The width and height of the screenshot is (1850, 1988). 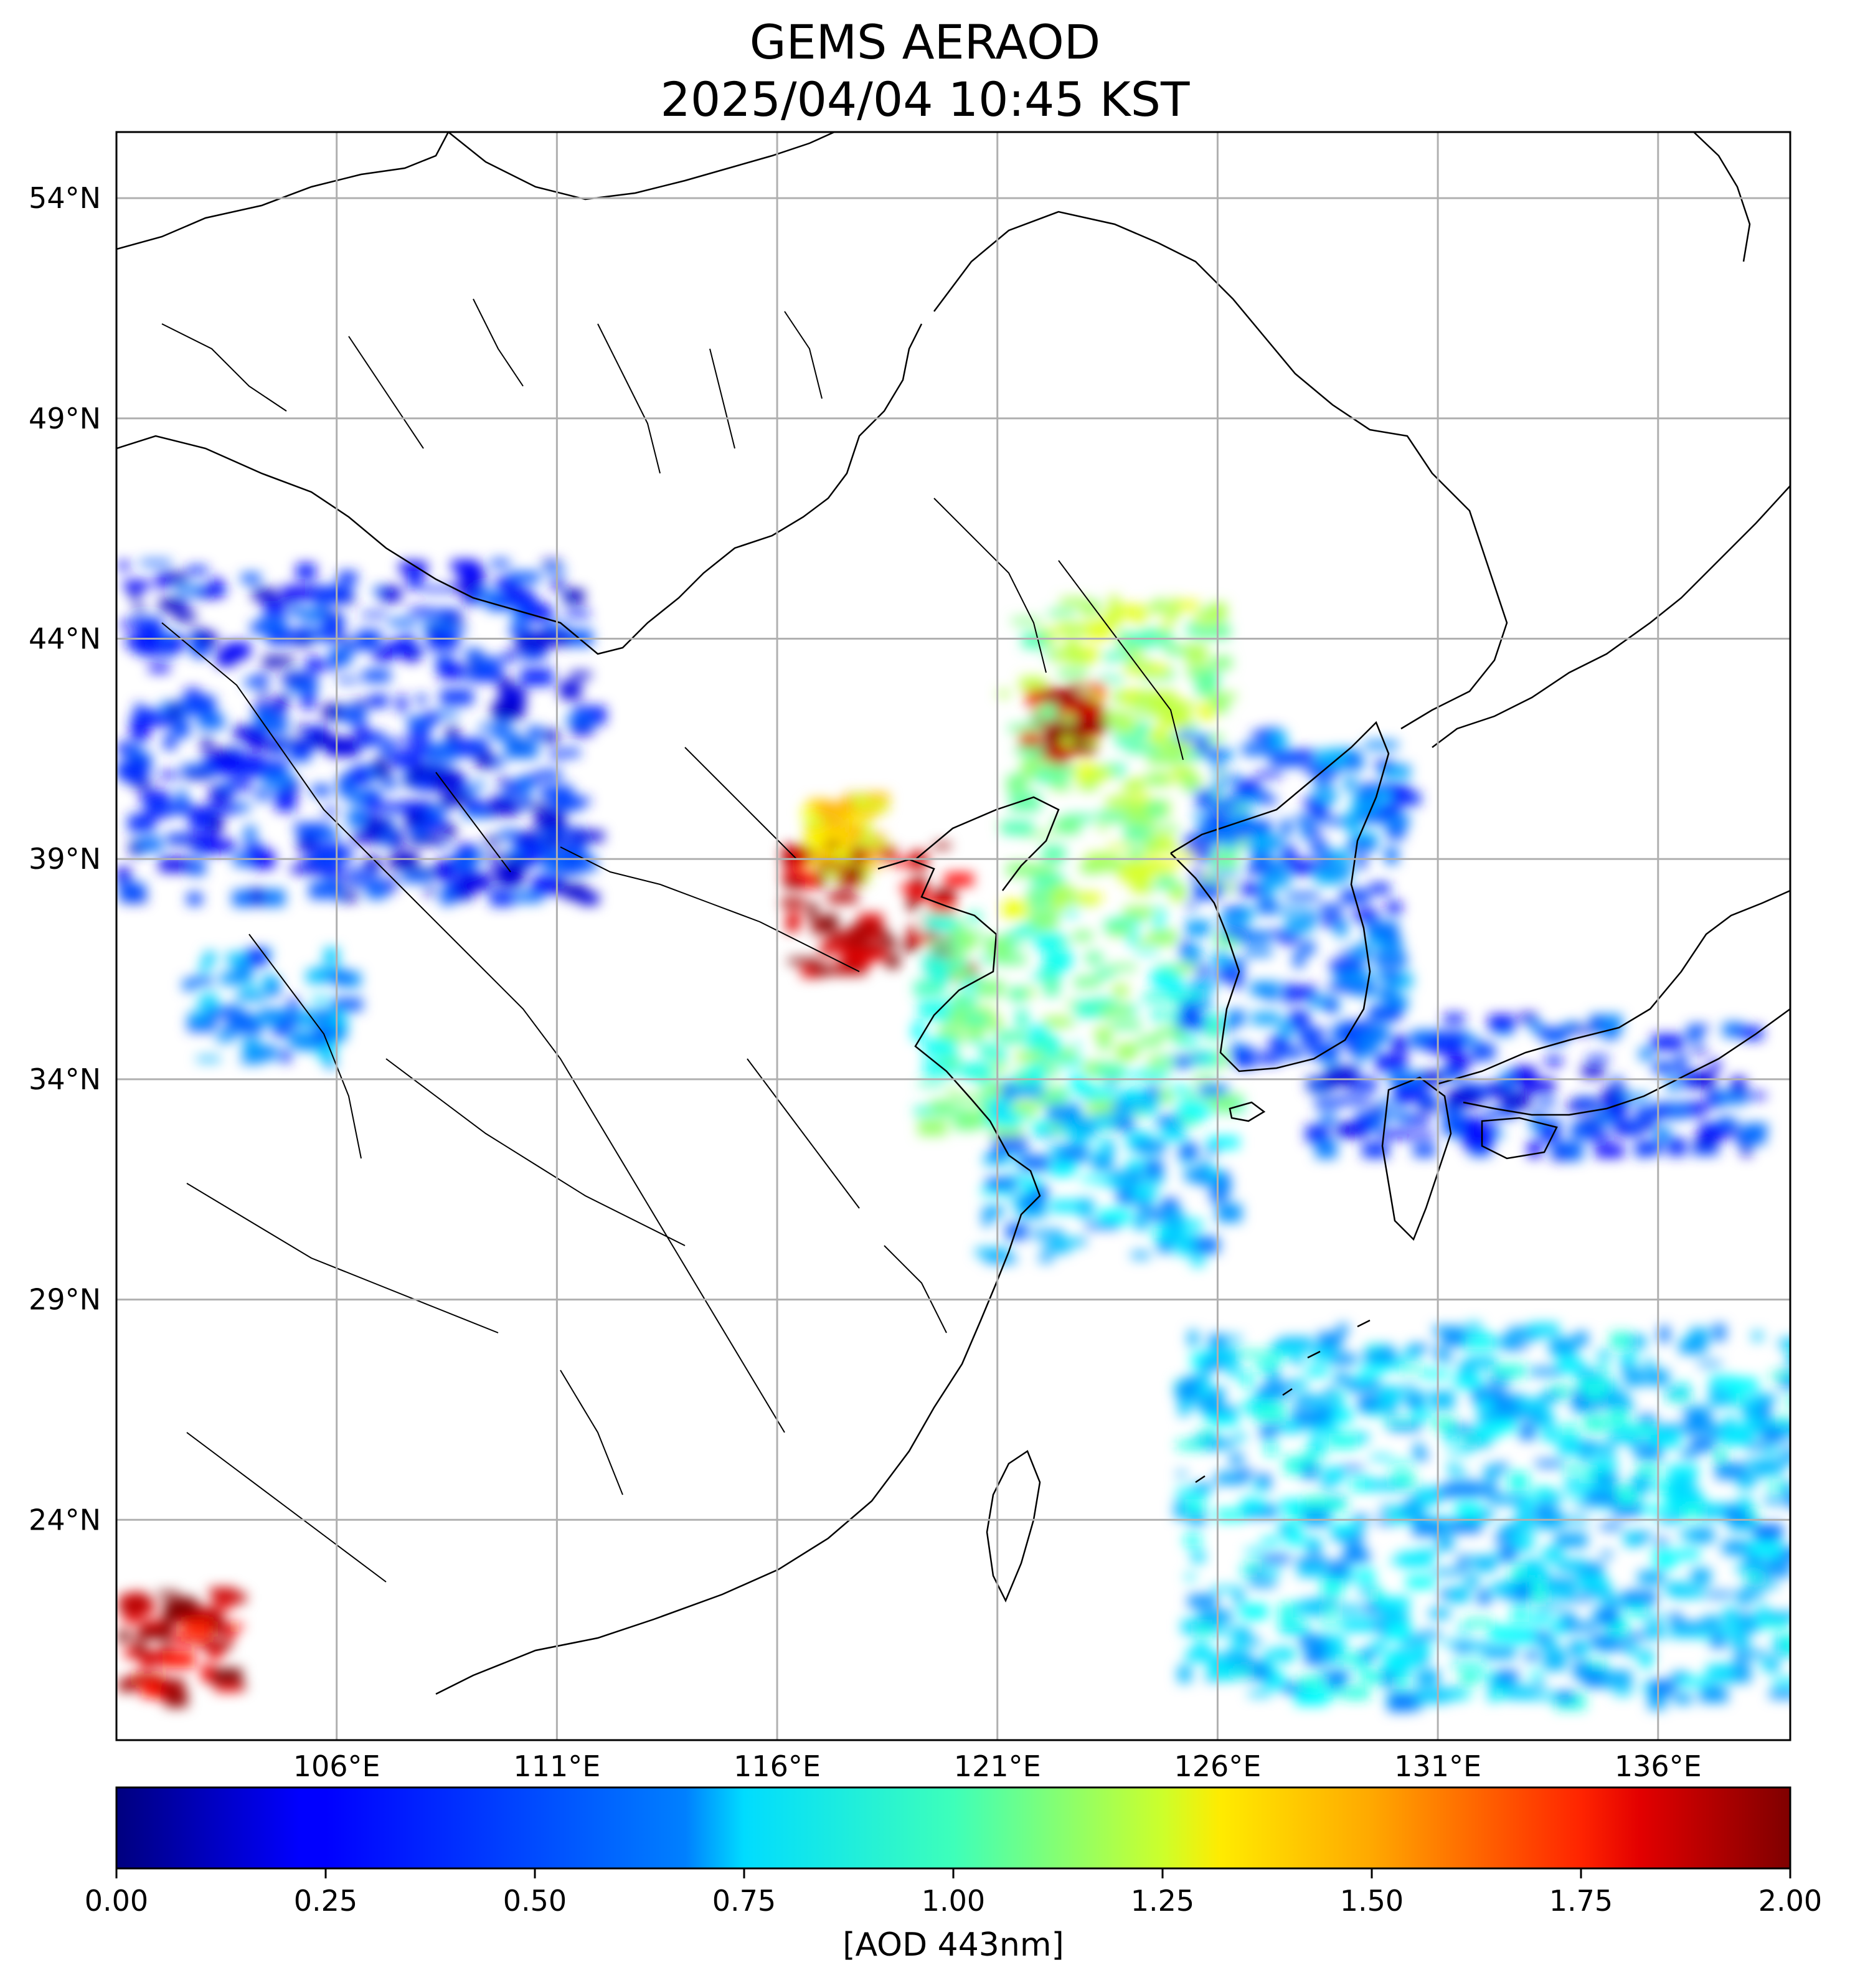 I want to click on liaodong-coast, so click(x=987, y=843).